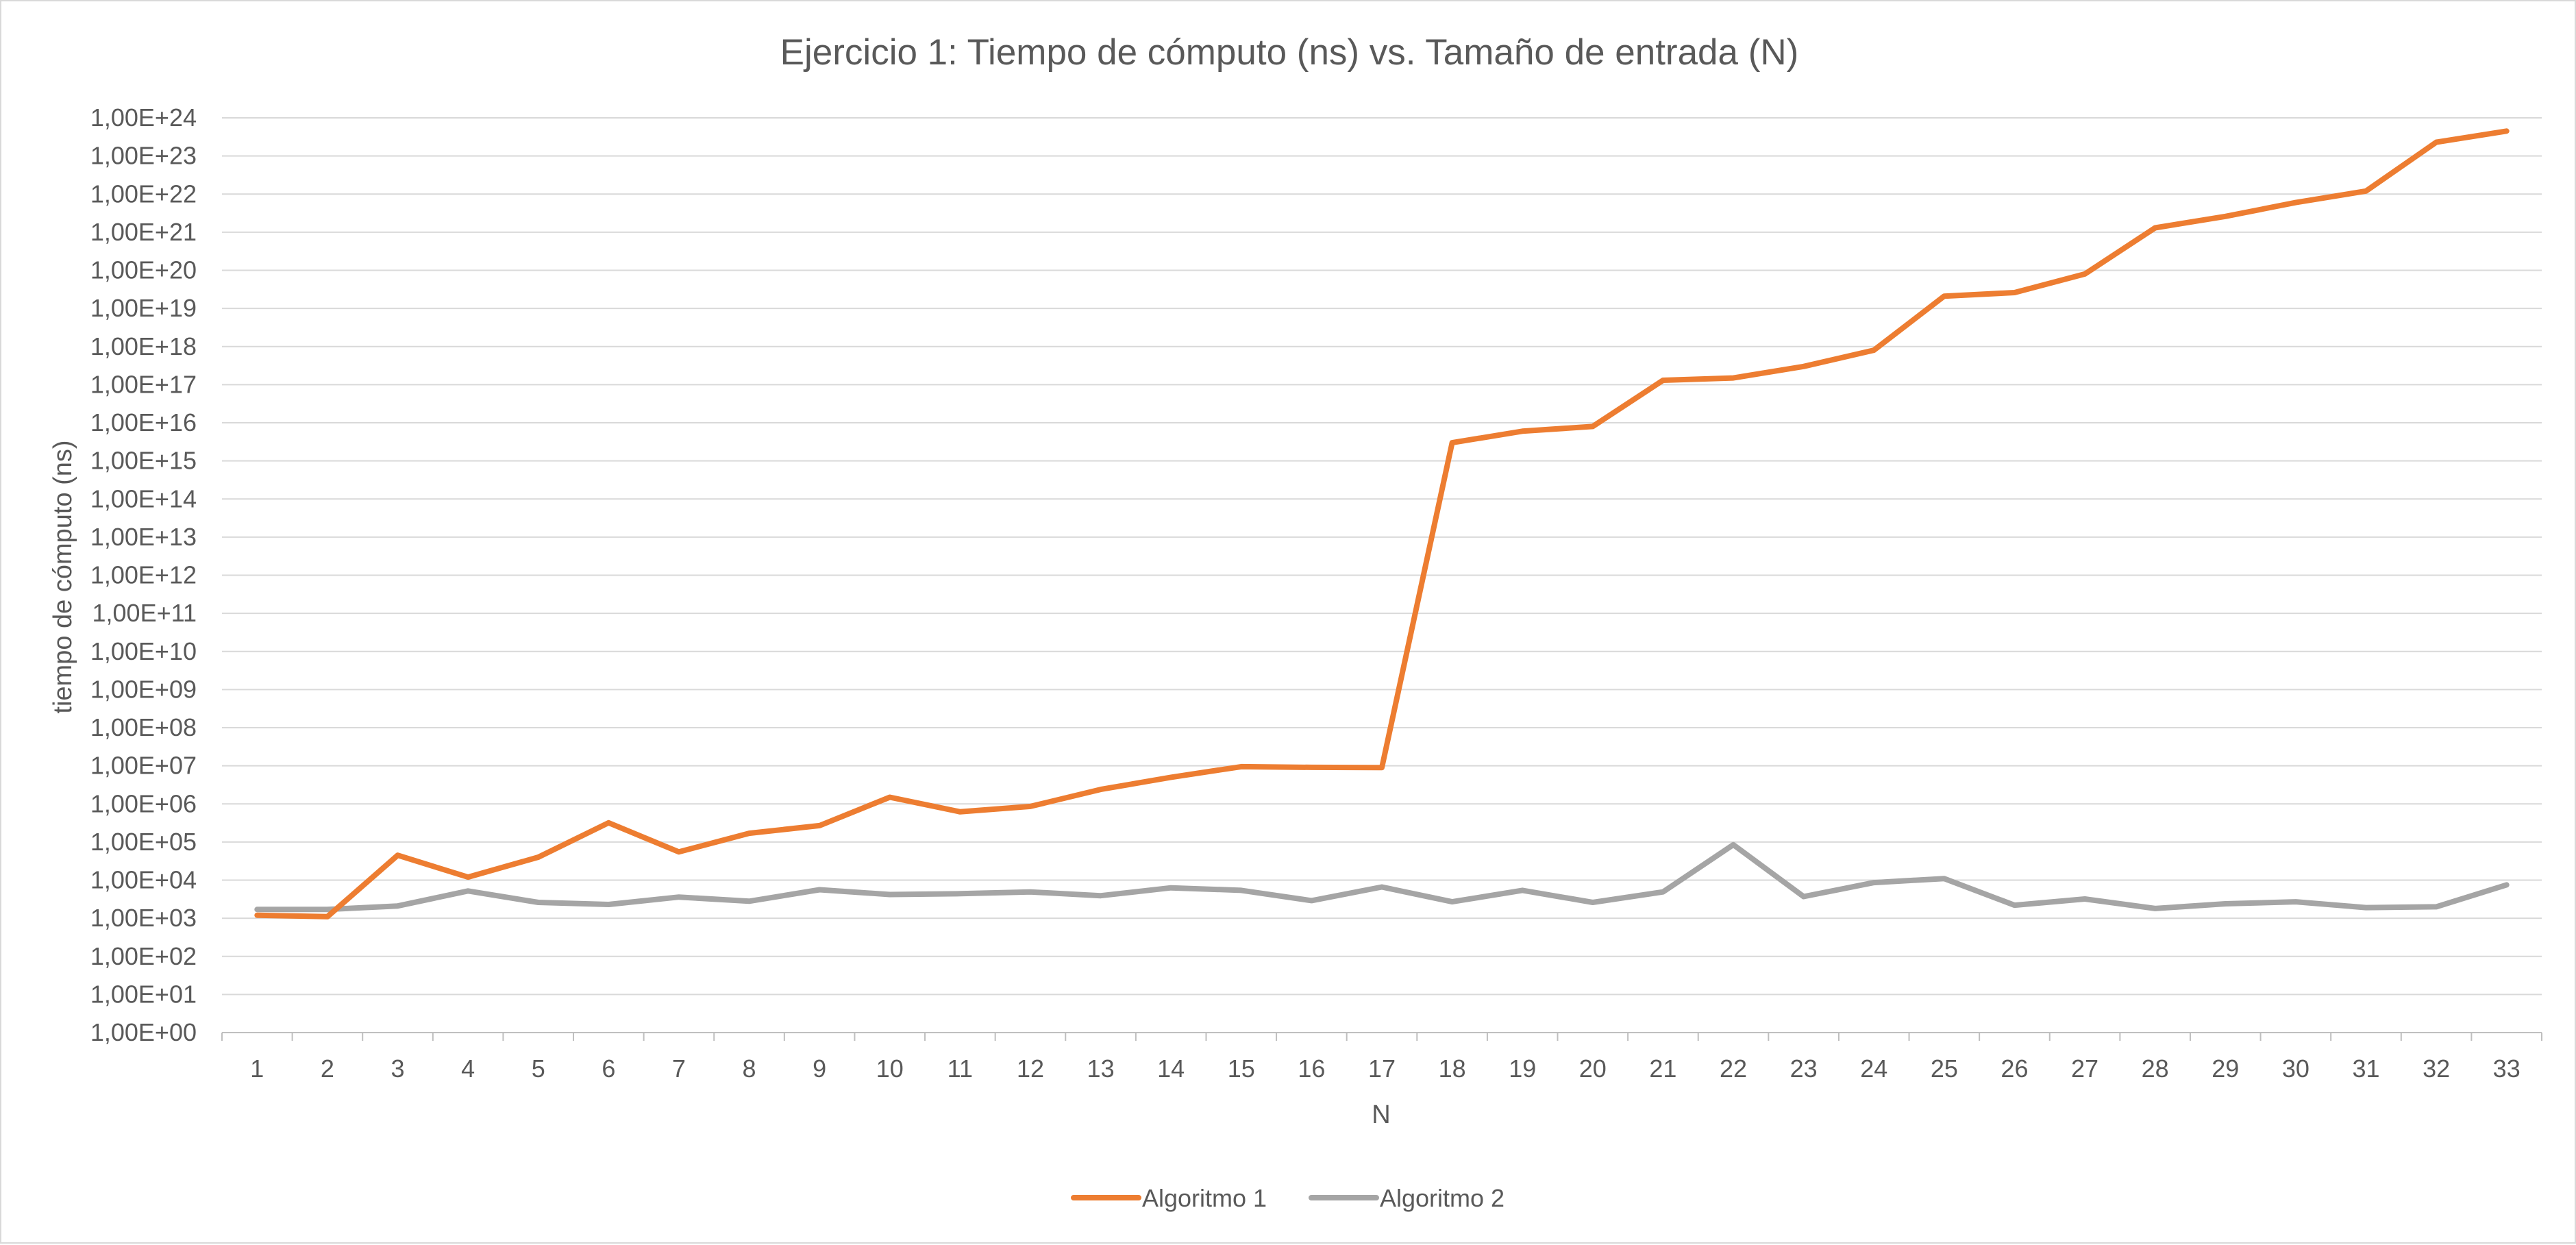  What do you see at coordinates (1593, 1069) in the screenshot?
I see `x-tick-label: 20` at bounding box center [1593, 1069].